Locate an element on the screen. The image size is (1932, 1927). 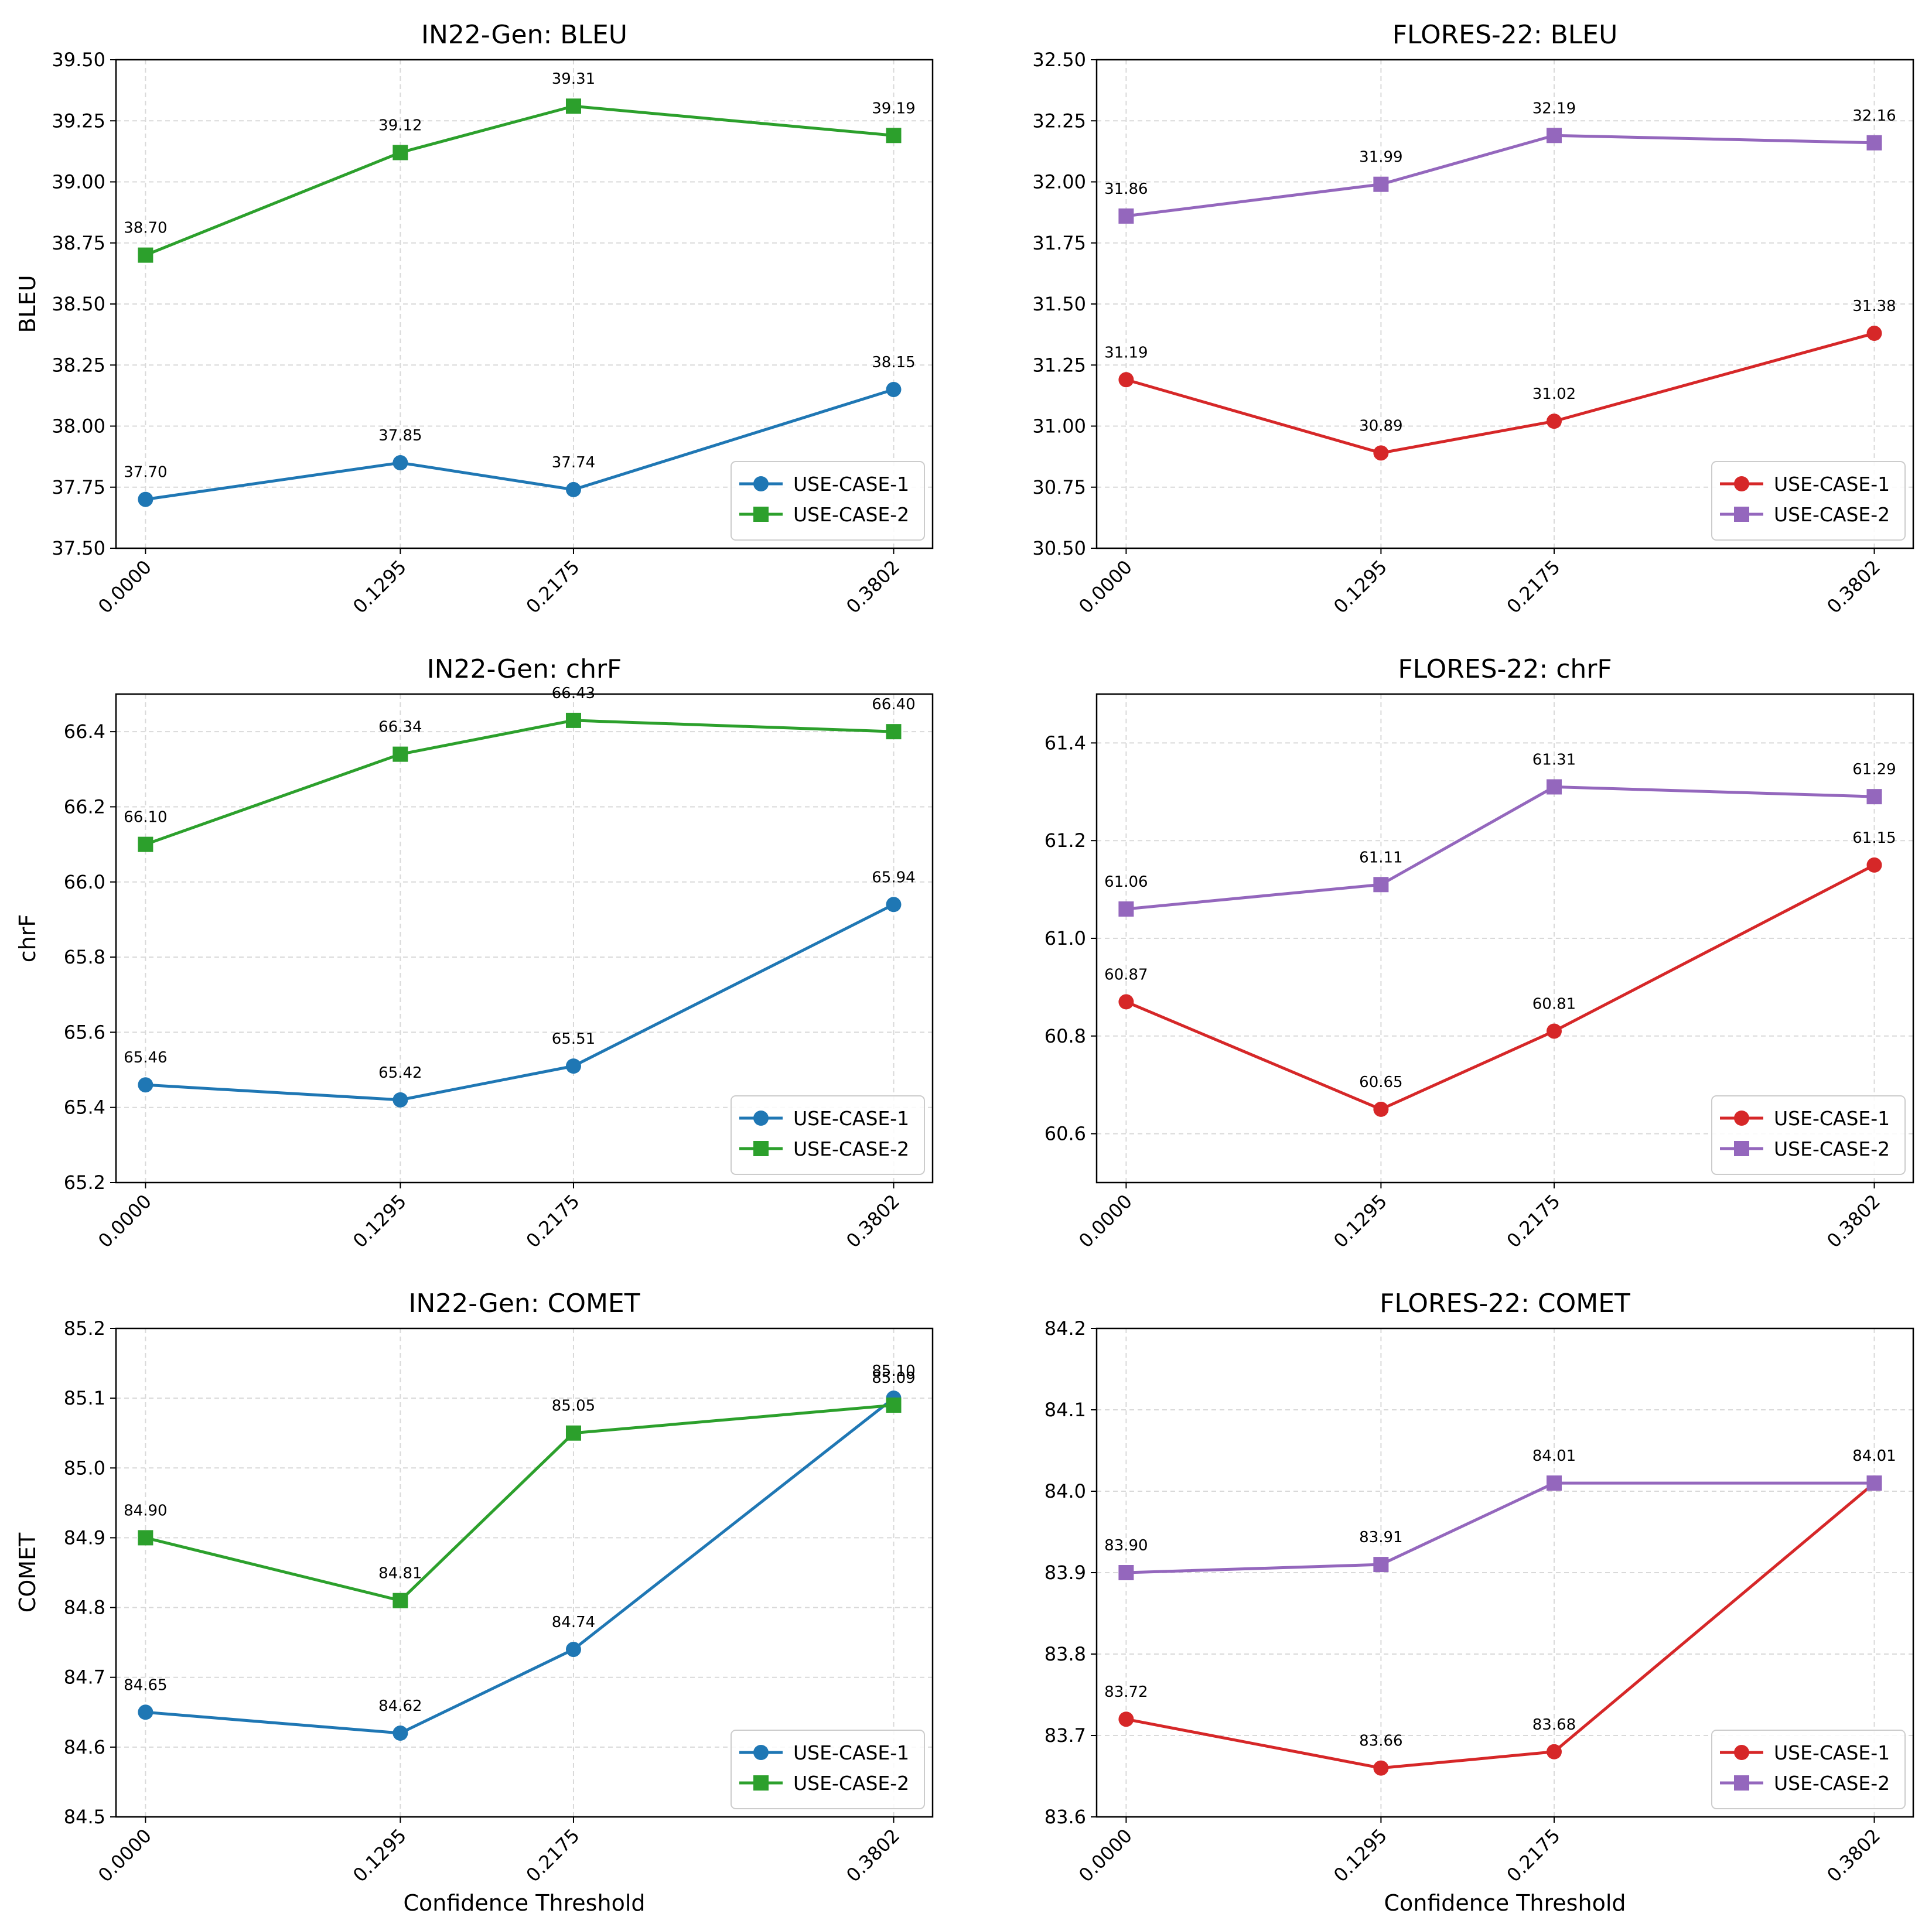
y-tick-label: 65.8 is located at coordinates (84, 957).